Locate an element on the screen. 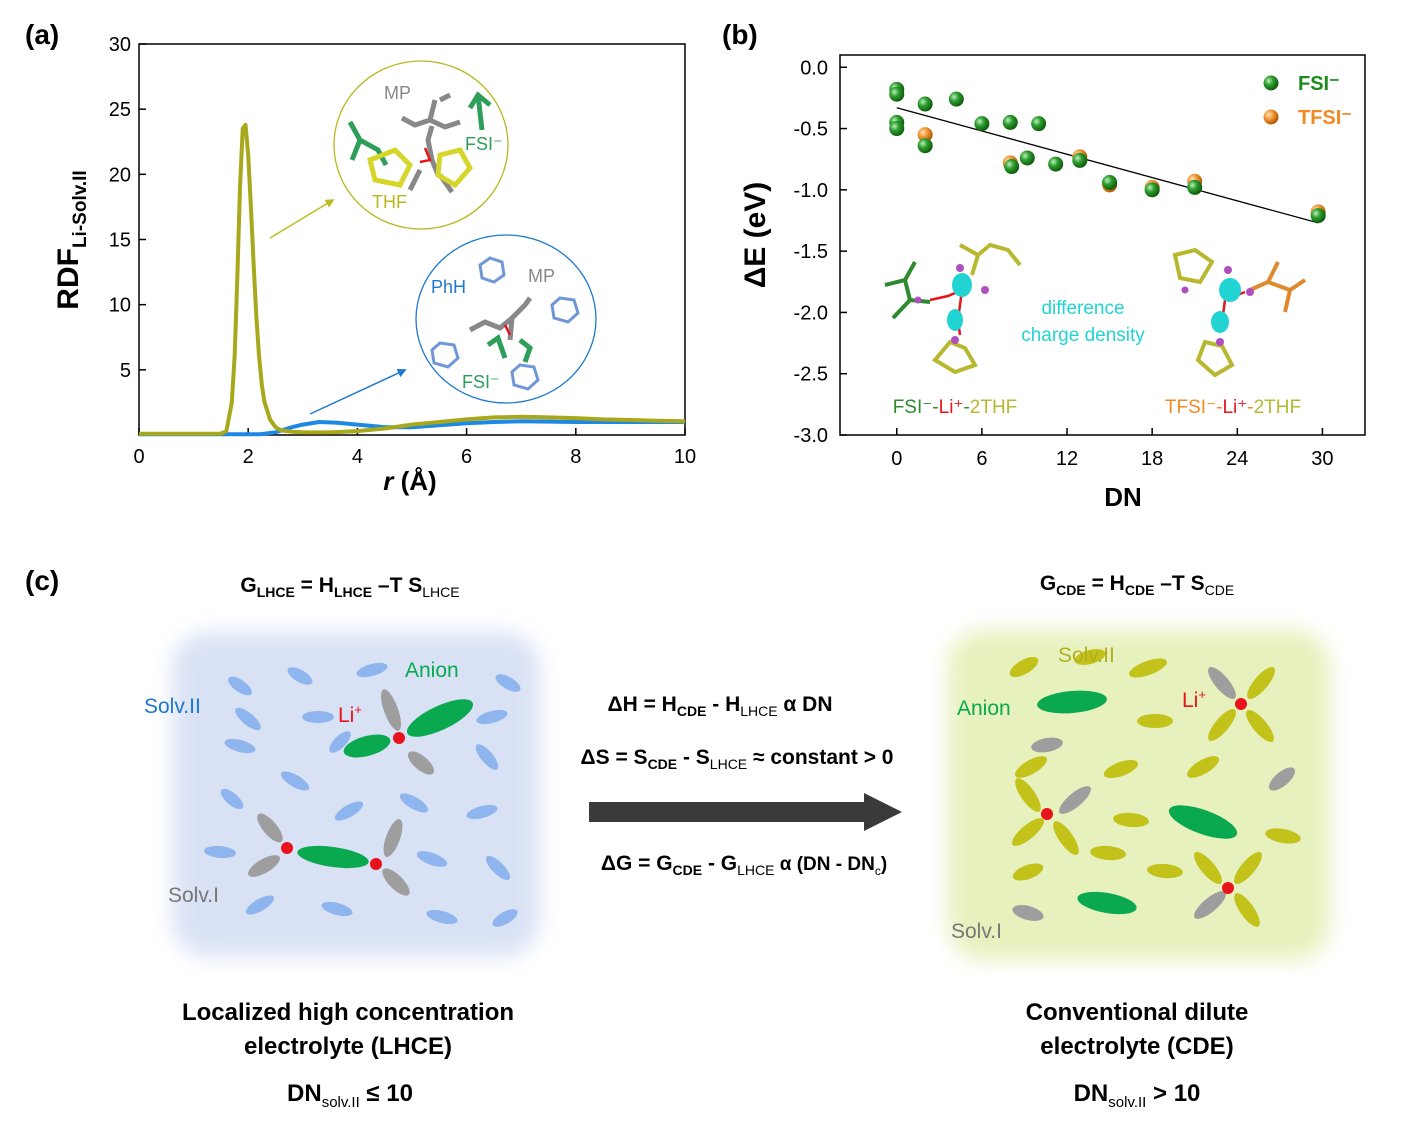  inset-phh-mp-label: MP is located at coordinates (541, 276).